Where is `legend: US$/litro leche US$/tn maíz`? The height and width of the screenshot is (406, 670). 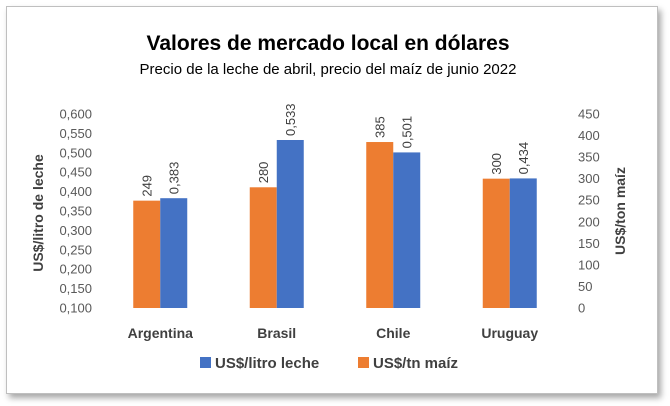
legend: US$/litro leche US$/tn maíz is located at coordinates (329, 363).